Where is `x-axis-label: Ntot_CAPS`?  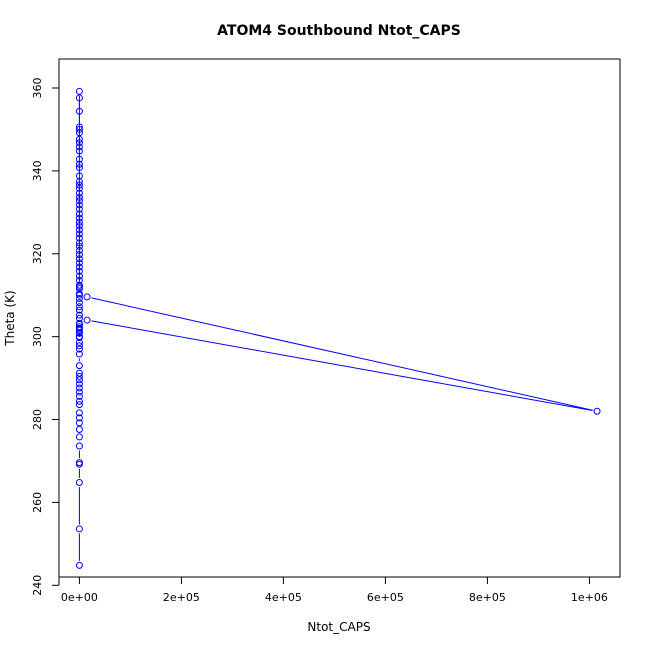 x-axis-label: Ntot_CAPS is located at coordinates (338, 627).